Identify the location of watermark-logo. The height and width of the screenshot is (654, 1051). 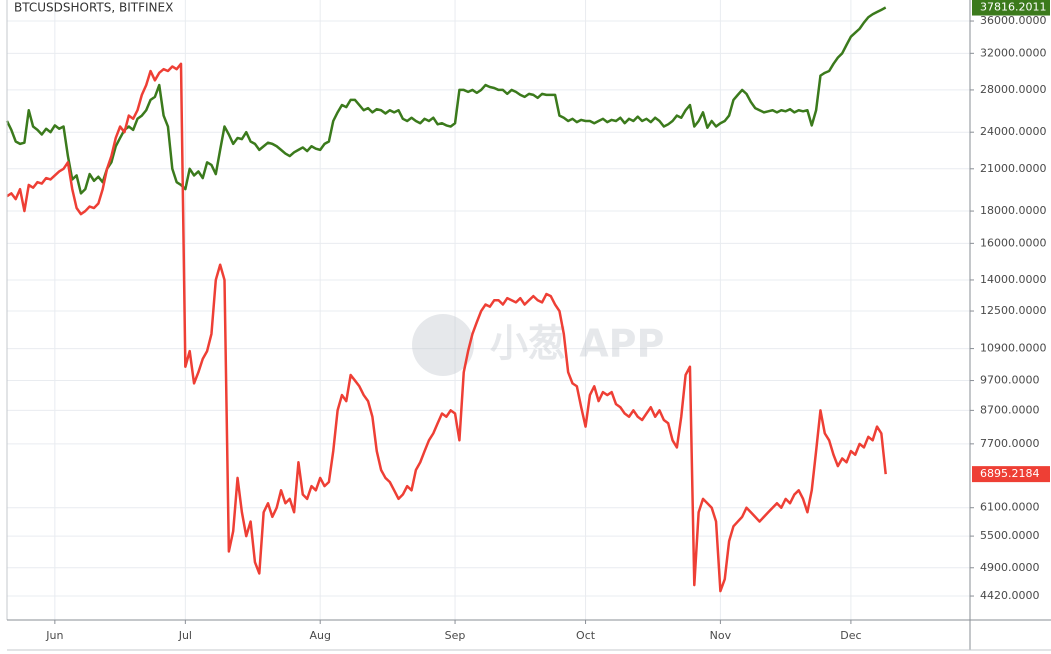
(443, 345).